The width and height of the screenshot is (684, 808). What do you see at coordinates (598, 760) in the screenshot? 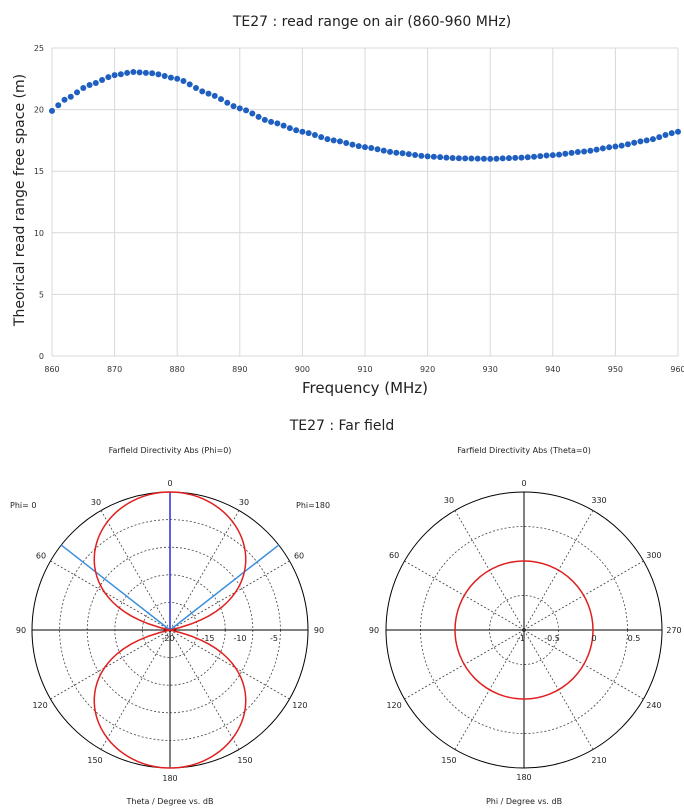
I see `angle-label: 210` at bounding box center [598, 760].